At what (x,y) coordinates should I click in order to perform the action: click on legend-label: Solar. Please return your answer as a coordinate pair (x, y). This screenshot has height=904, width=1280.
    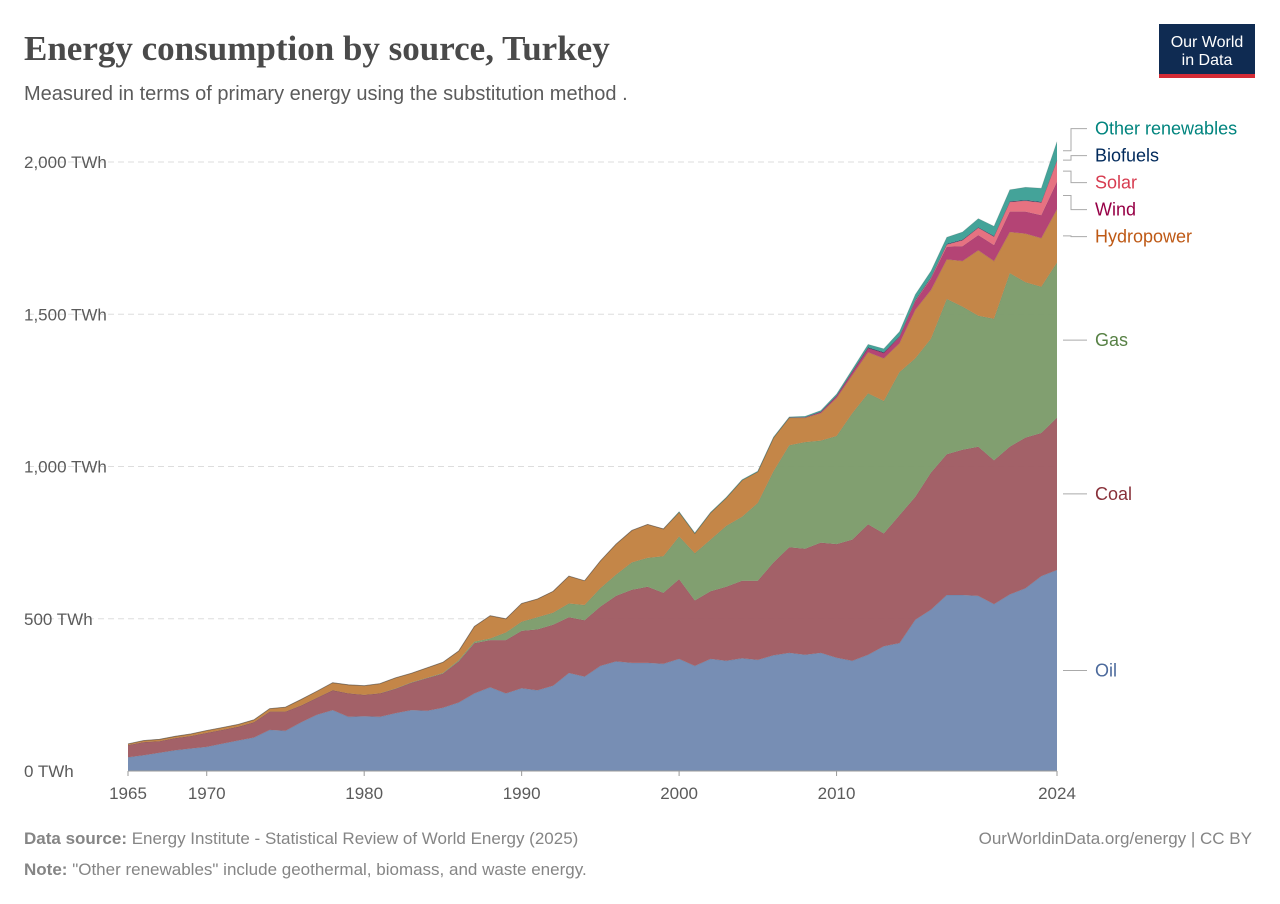
    Looking at the image, I should click on (1116, 183).